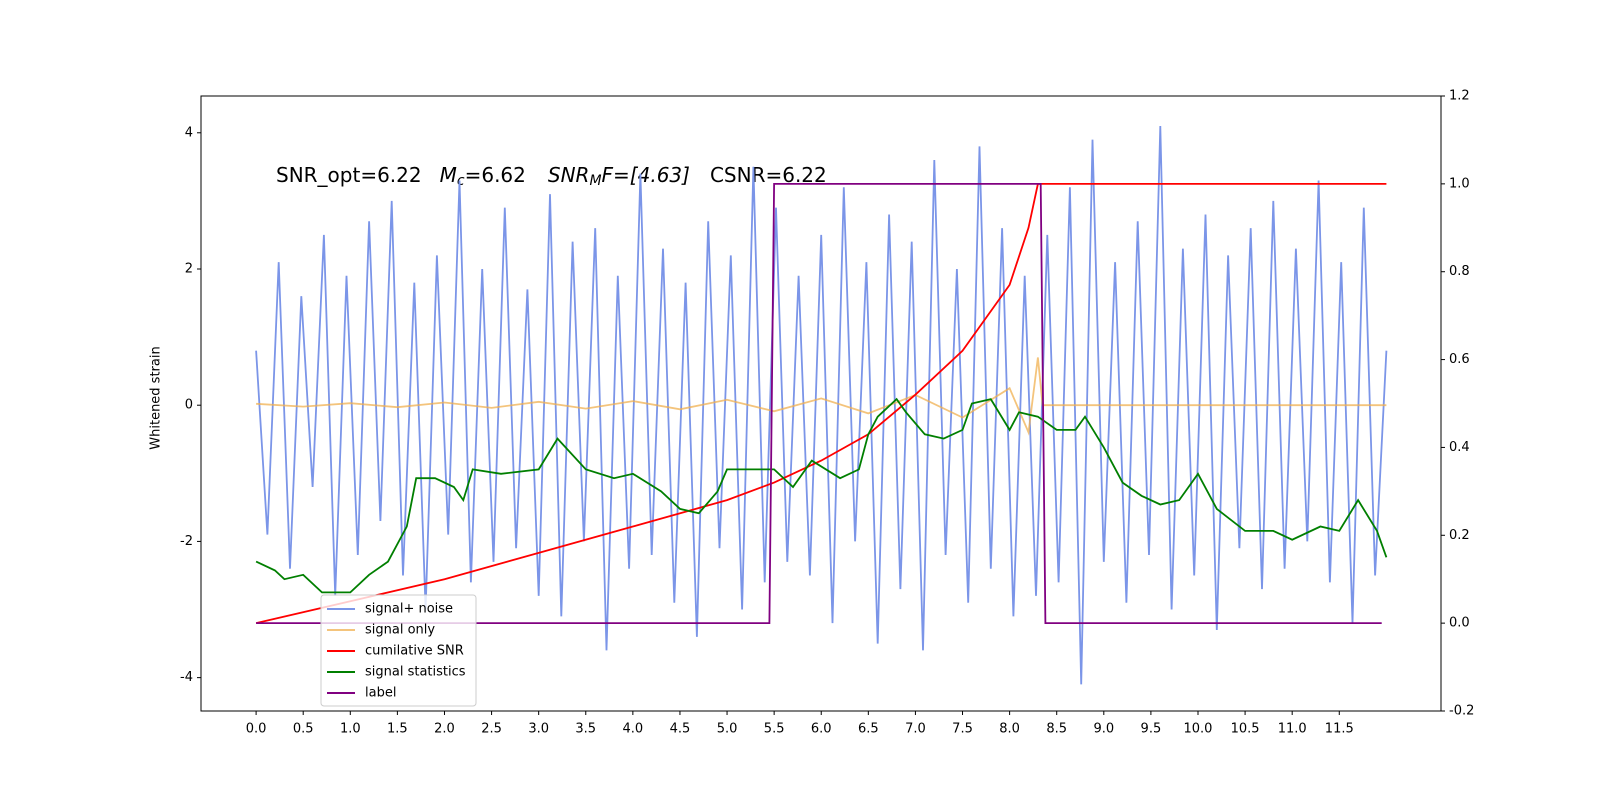 This screenshot has width=1600, height=800. Describe the element at coordinates (1245, 729) in the screenshot. I see `x-tick-label: 10.5` at that location.